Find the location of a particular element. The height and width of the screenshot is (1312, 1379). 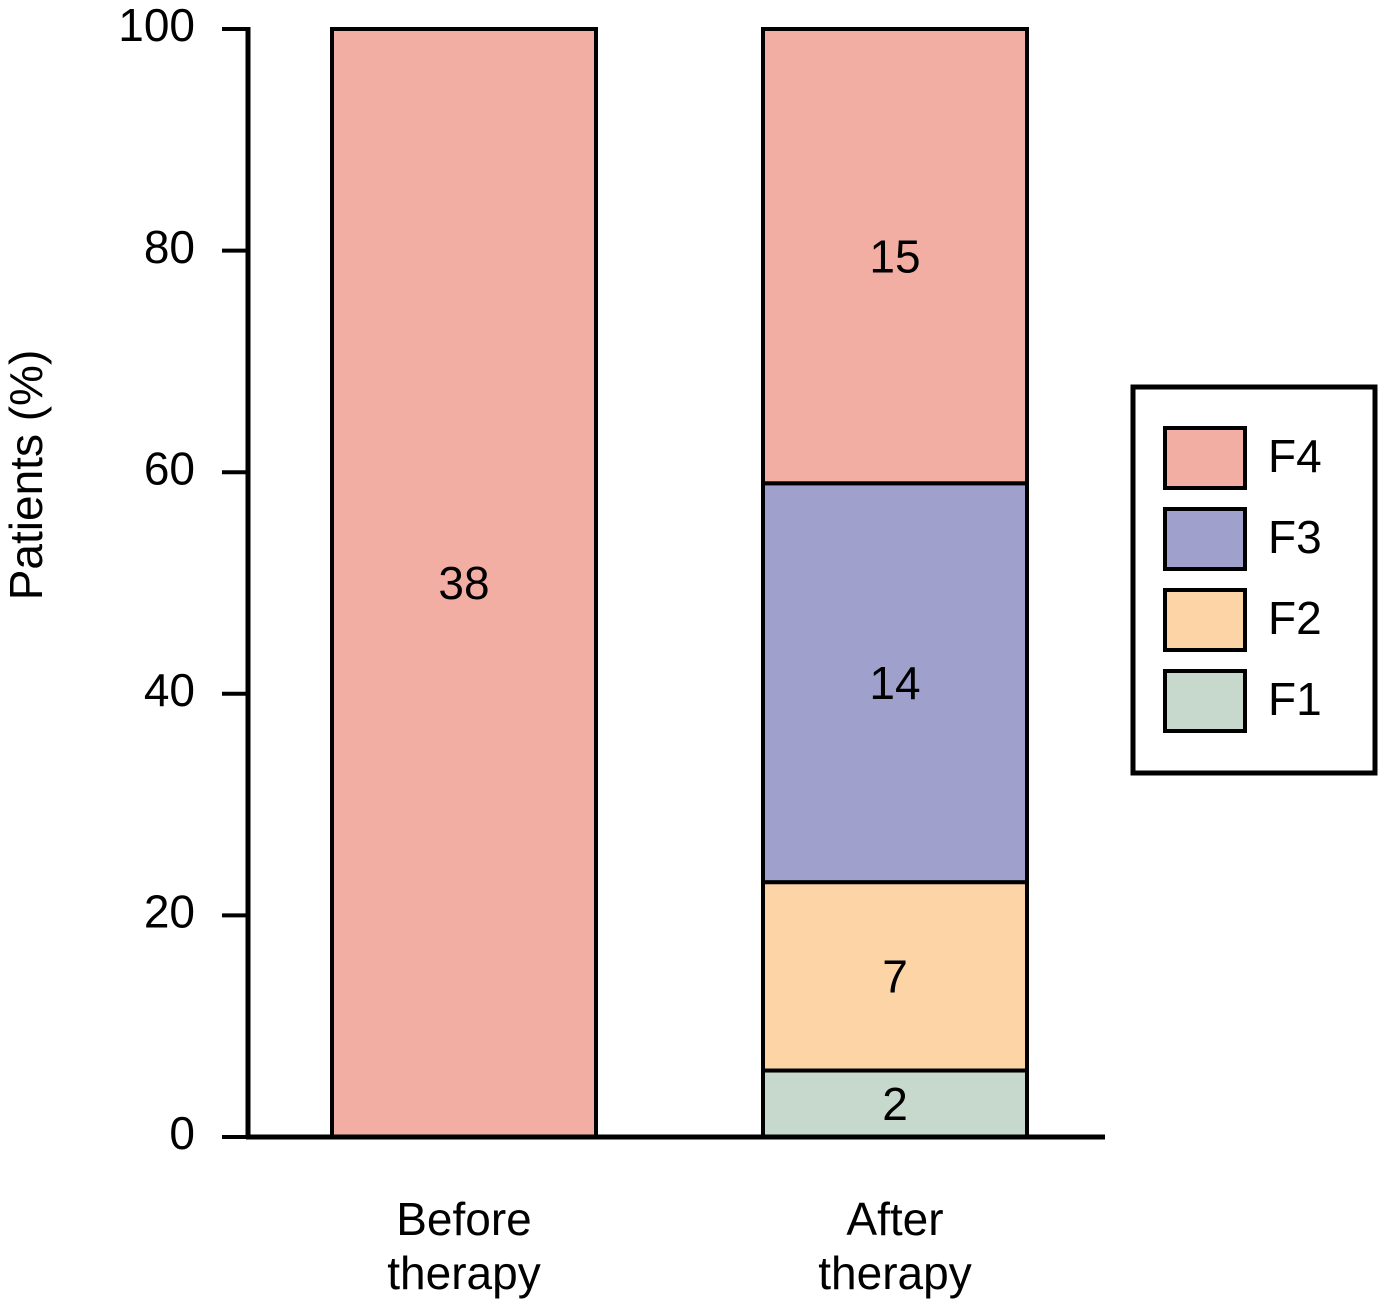

data-label: 38 is located at coordinates (463, 583).